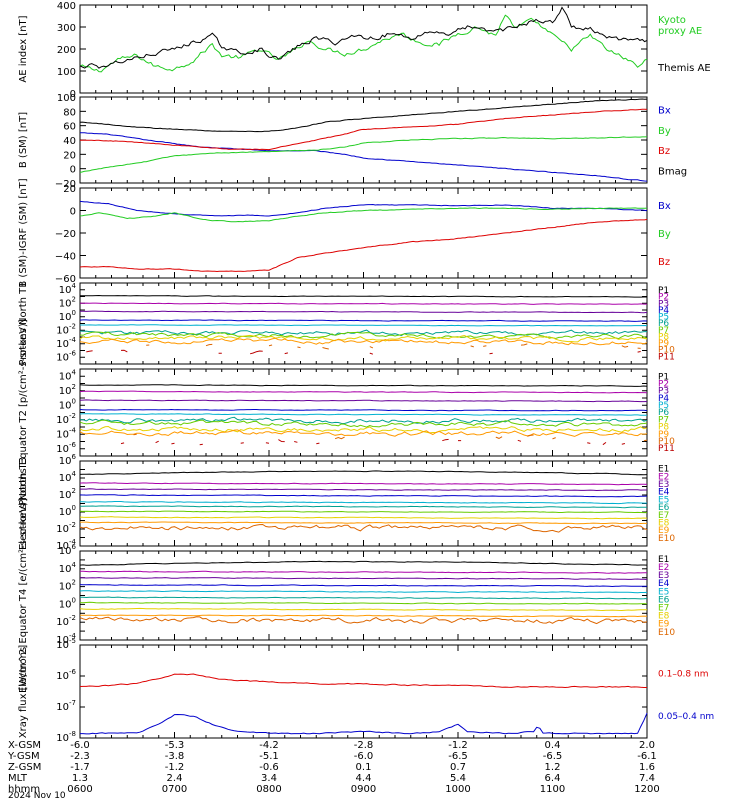 Image resolution: width=750 pixels, height=800 pixels. I want to click on series-line-e5, so click(363, 503).